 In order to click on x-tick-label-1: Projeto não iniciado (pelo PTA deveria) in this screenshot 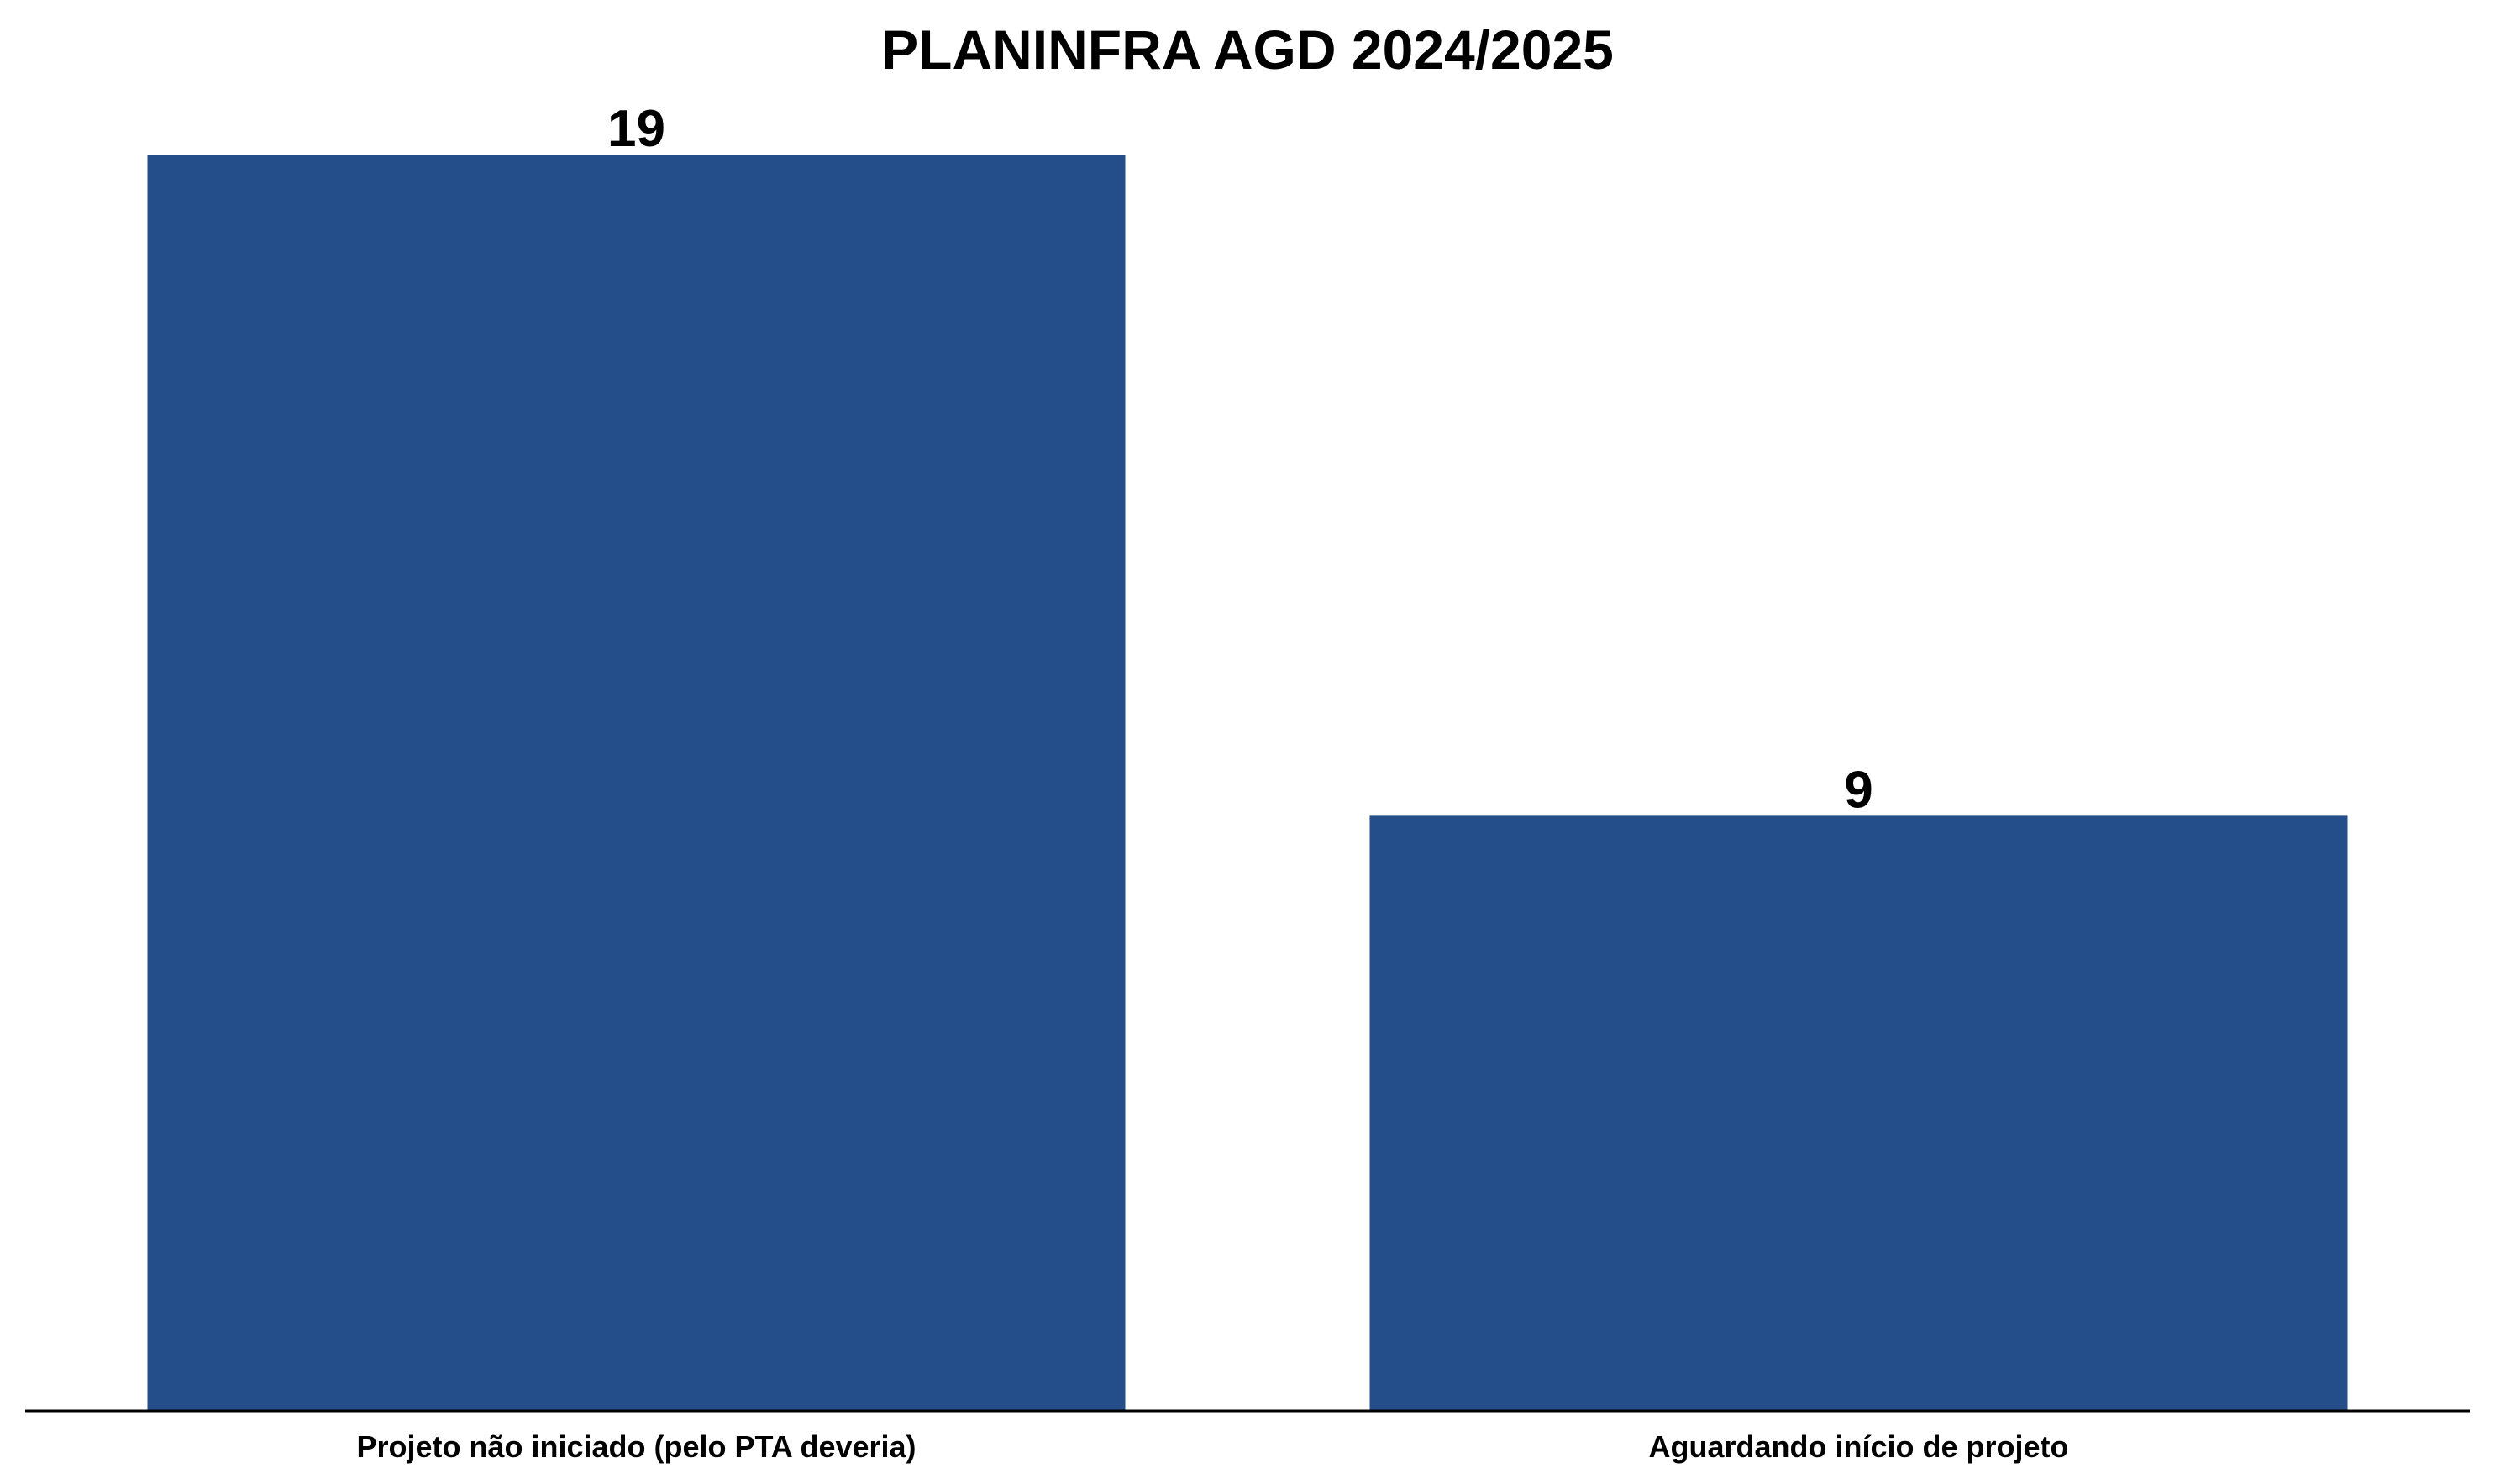, I will do `click(636, 1447)`.